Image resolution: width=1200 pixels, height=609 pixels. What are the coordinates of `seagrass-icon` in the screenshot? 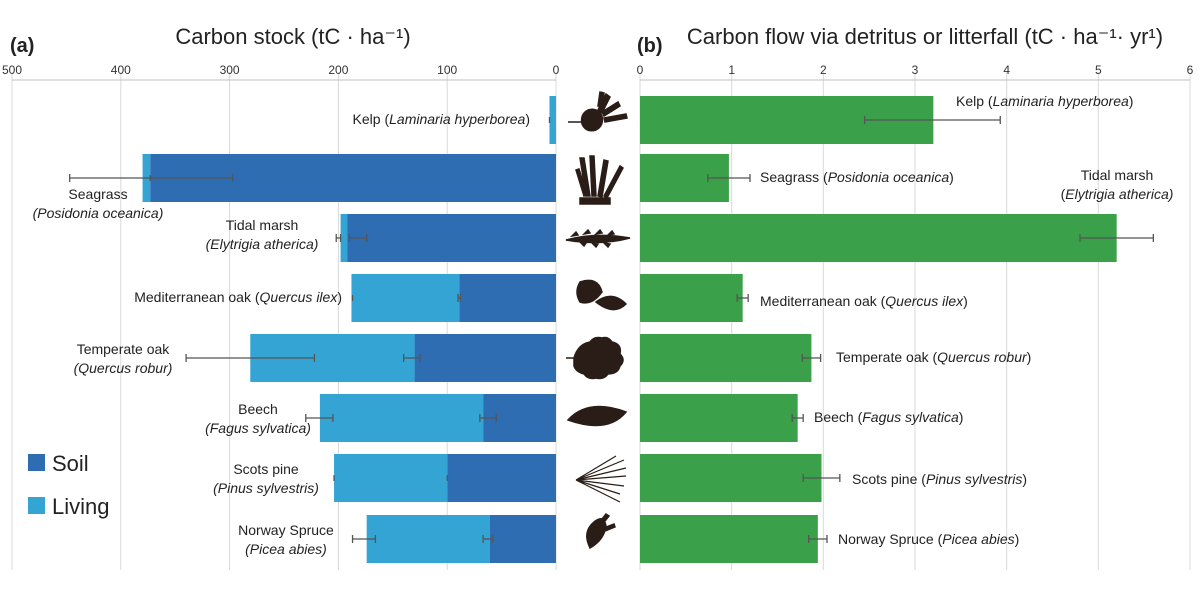 It's located at (599, 180).